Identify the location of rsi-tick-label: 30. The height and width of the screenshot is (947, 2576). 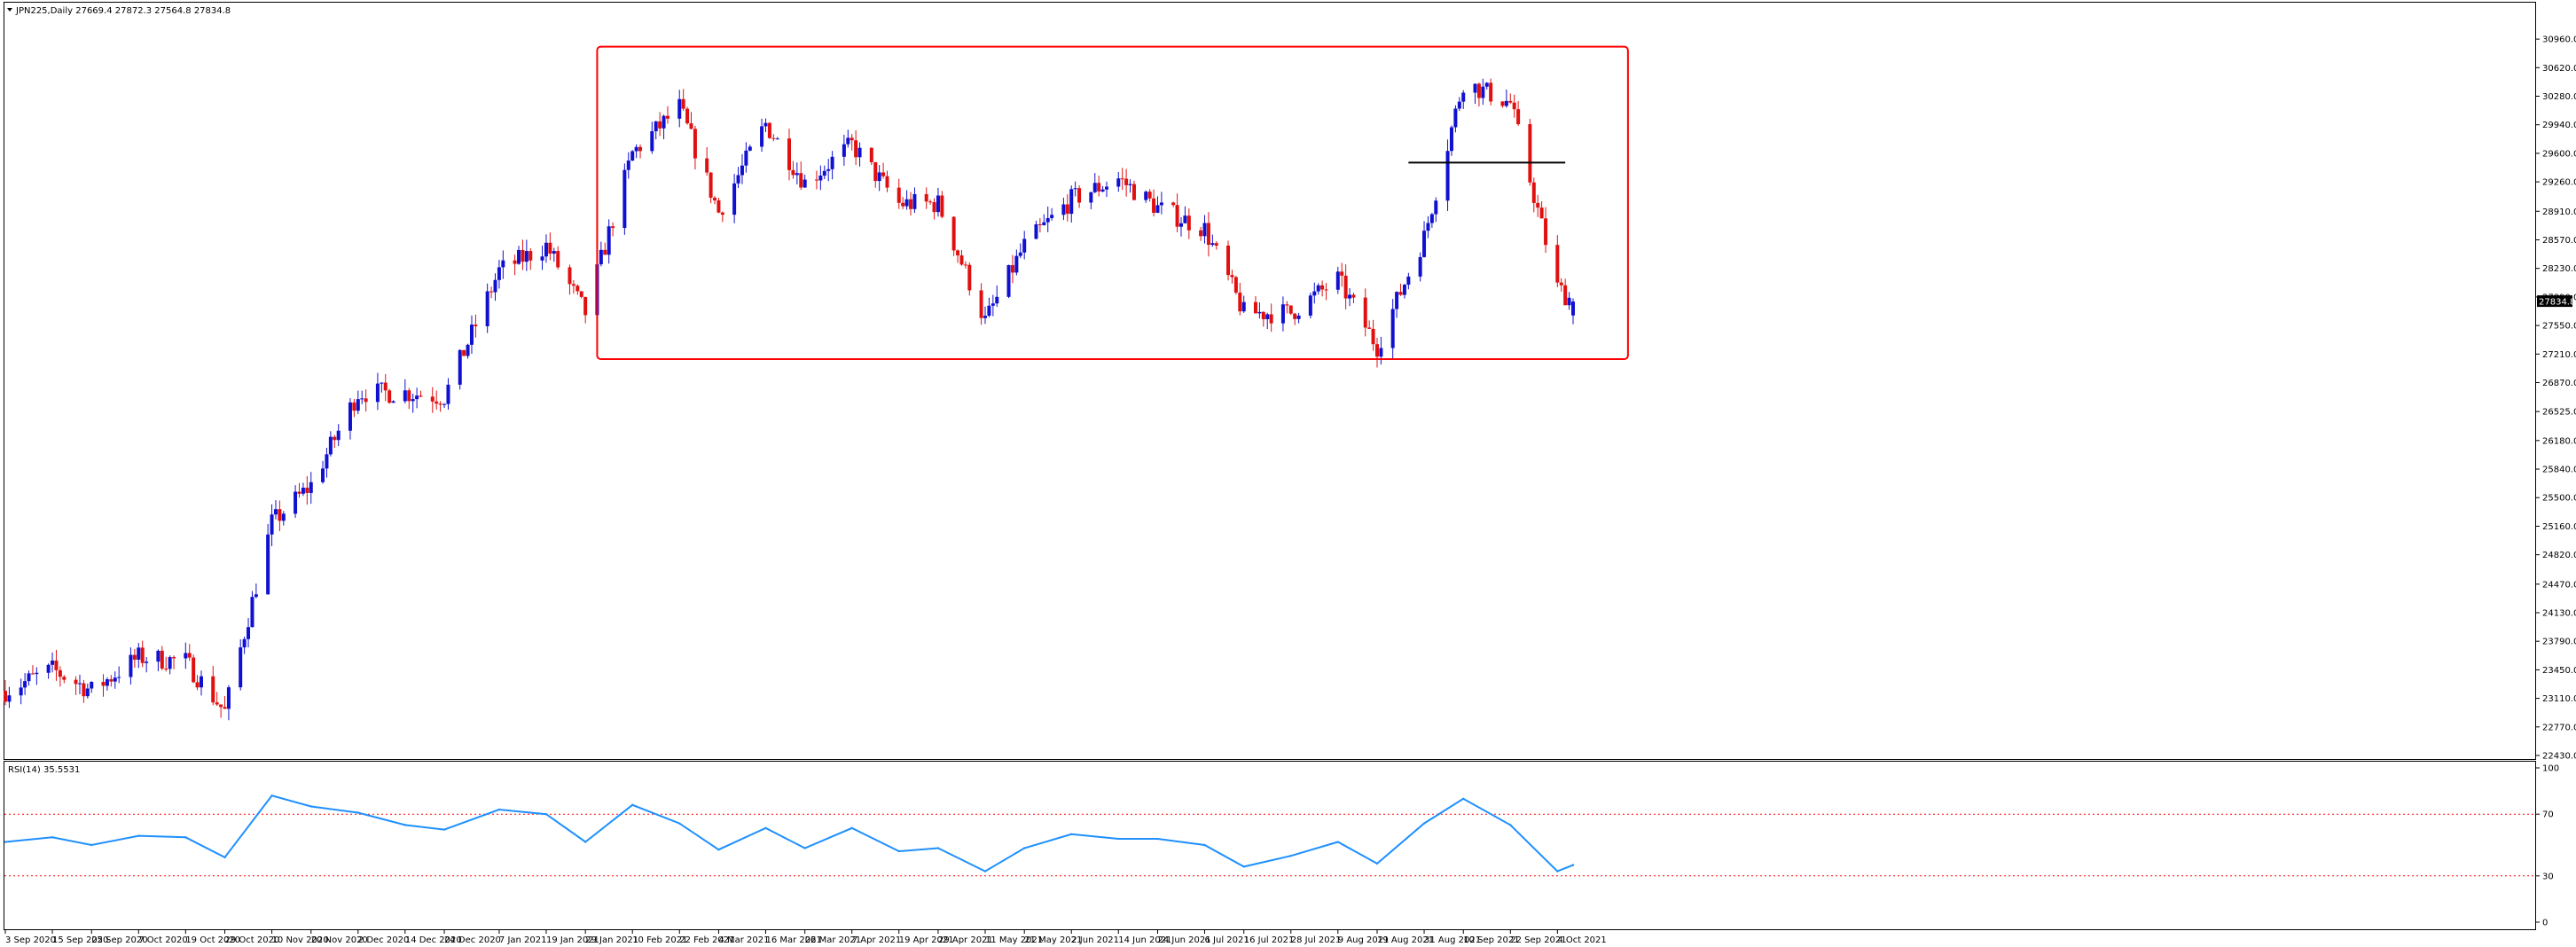
(2548, 876).